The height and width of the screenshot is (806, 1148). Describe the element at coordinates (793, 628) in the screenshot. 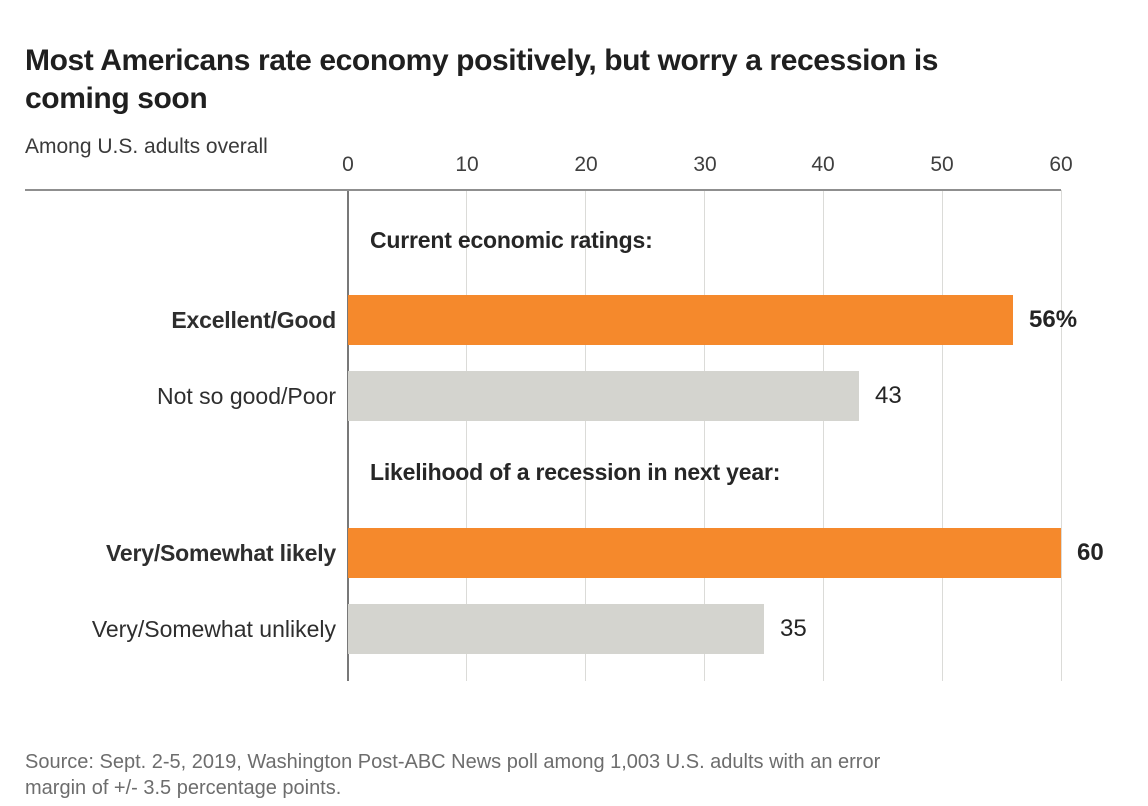

I see `value-label-very-somewhat-unlikely: 35` at that location.